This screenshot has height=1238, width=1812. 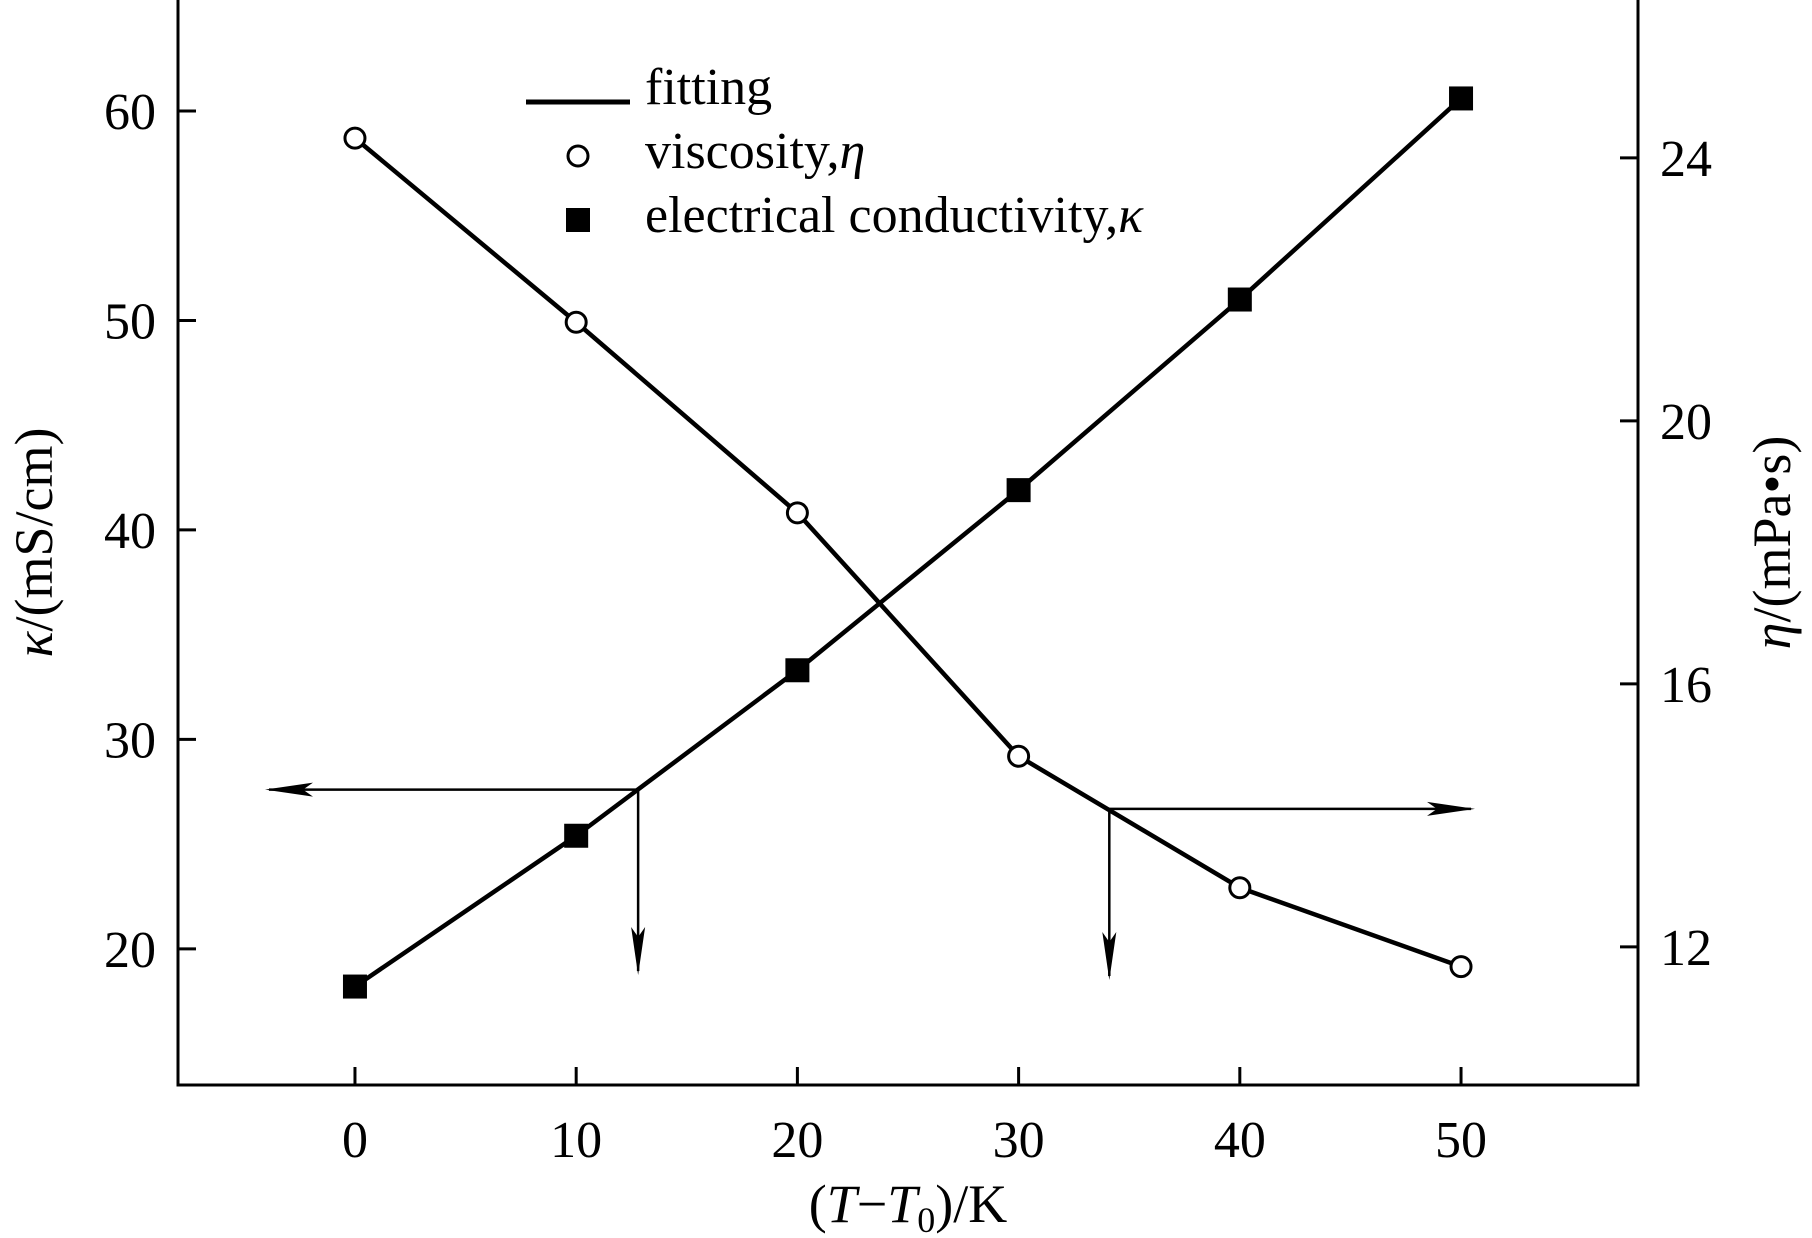 What do you see at coordinates (894, 215) in the screenshot?
I see `legend-label: electrical conductivity,κ` at bounding box center [894, 215].